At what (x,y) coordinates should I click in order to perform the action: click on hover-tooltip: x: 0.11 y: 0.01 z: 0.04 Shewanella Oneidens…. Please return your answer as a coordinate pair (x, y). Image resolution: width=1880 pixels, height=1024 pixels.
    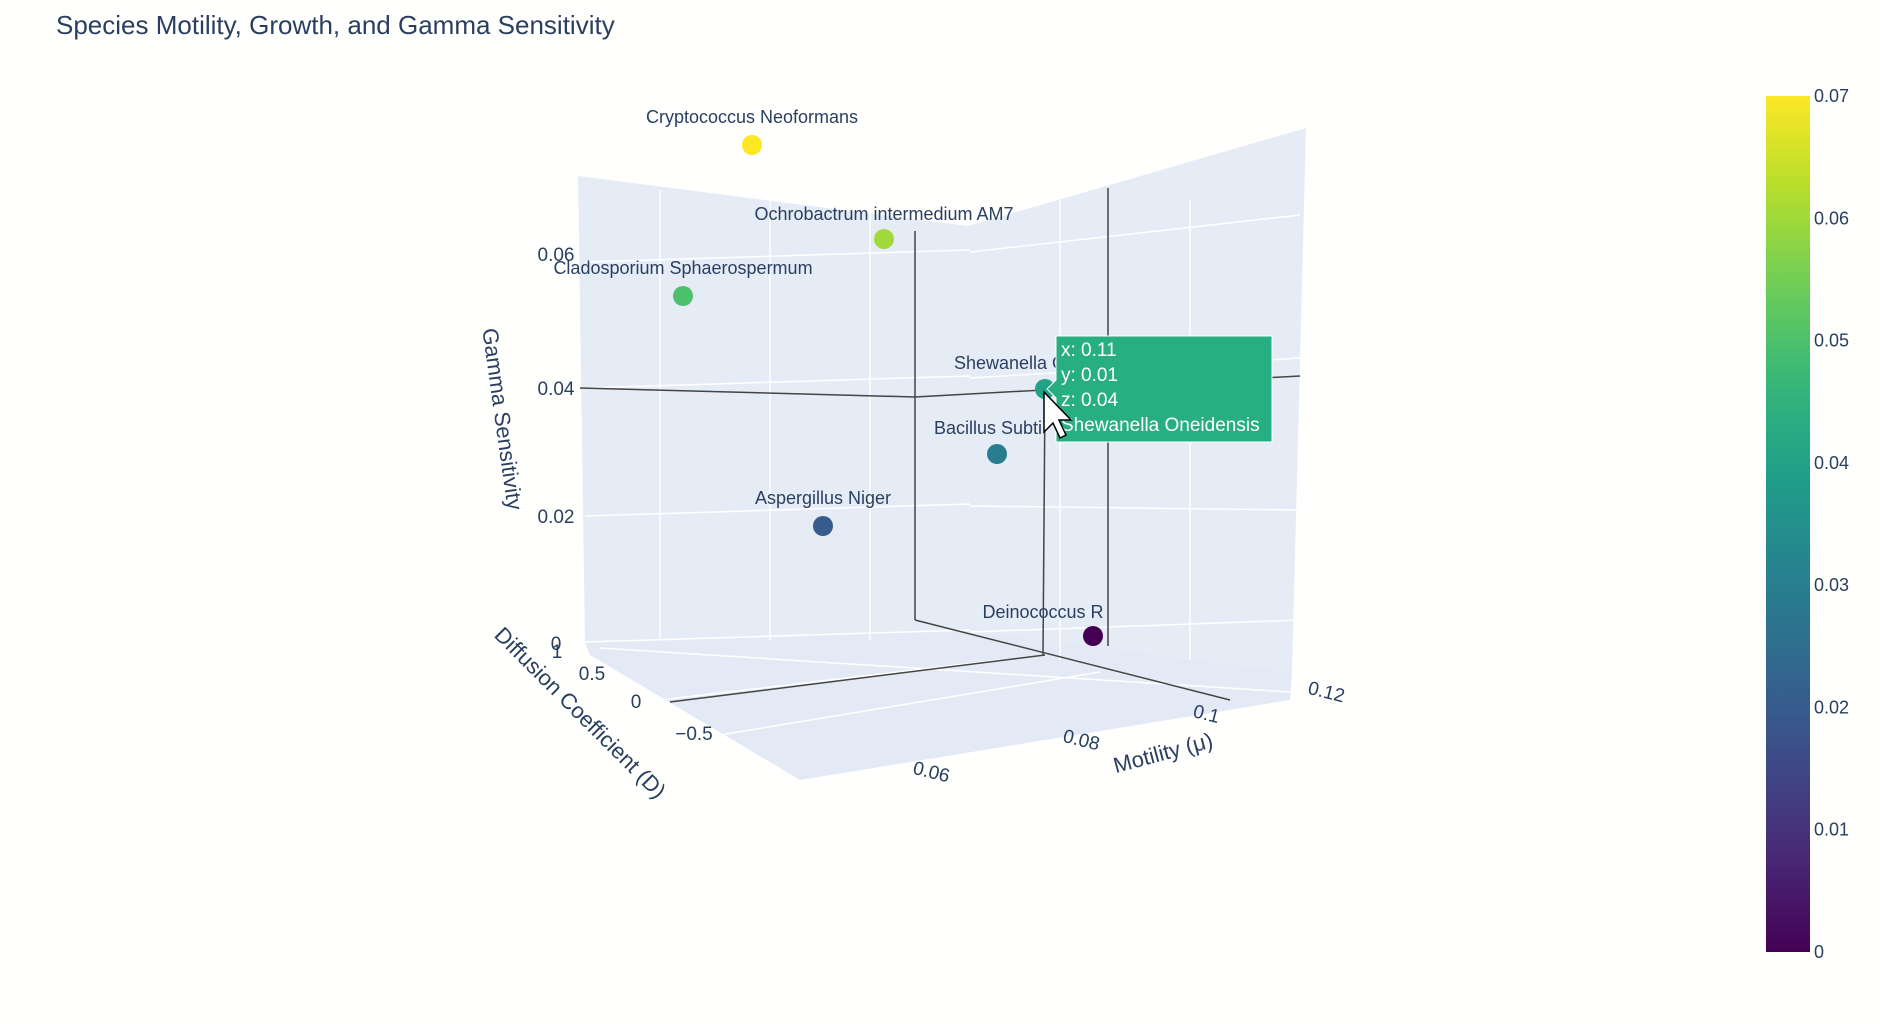
    Looking at the image, I should click on (1159, 389).